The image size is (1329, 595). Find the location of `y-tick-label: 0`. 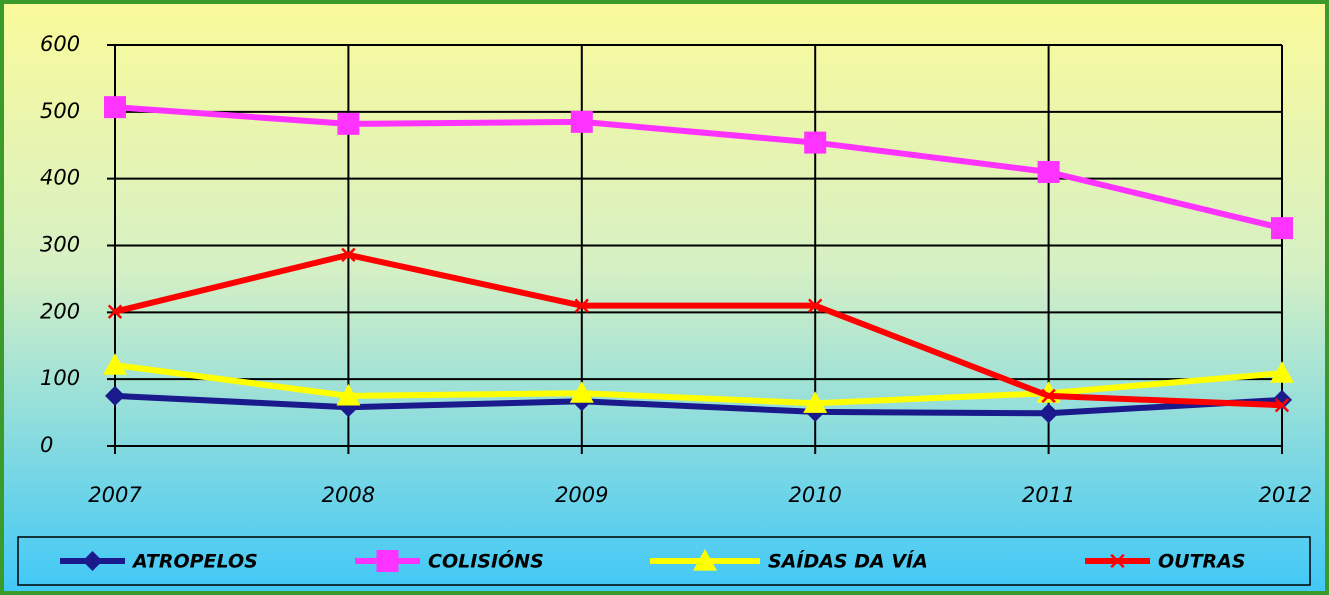

y-tick-label: 0 is located at coordinates (46, 445).